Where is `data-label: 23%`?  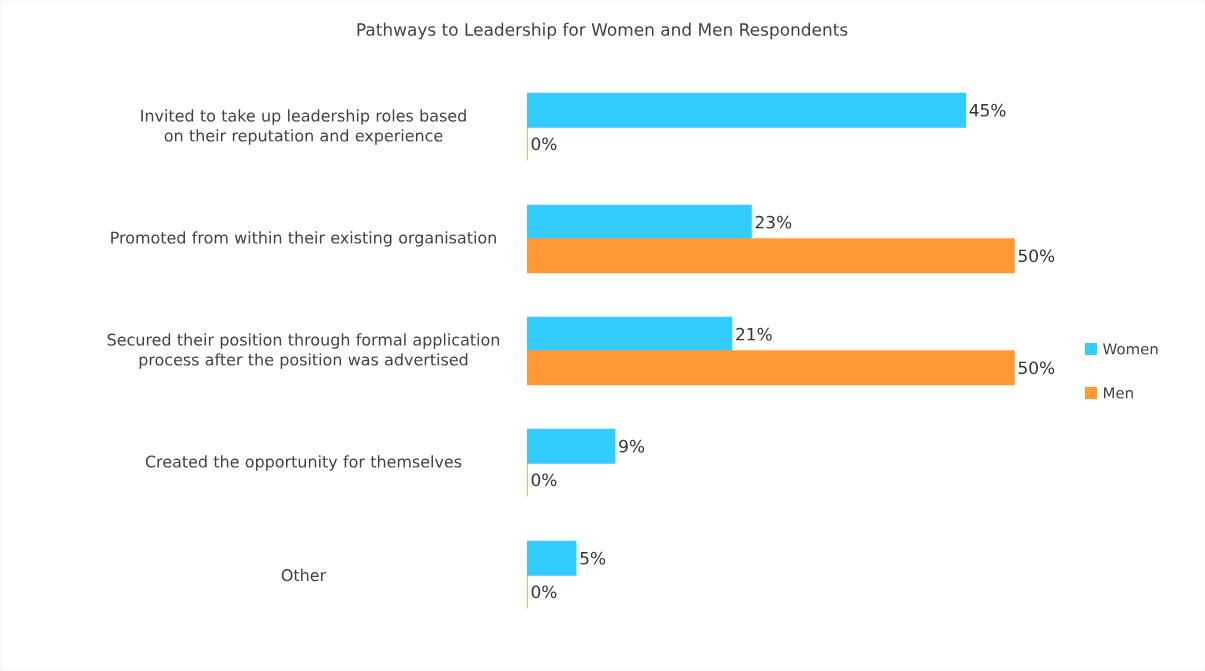 data-label: 23% is located at coordinates (773, 222).